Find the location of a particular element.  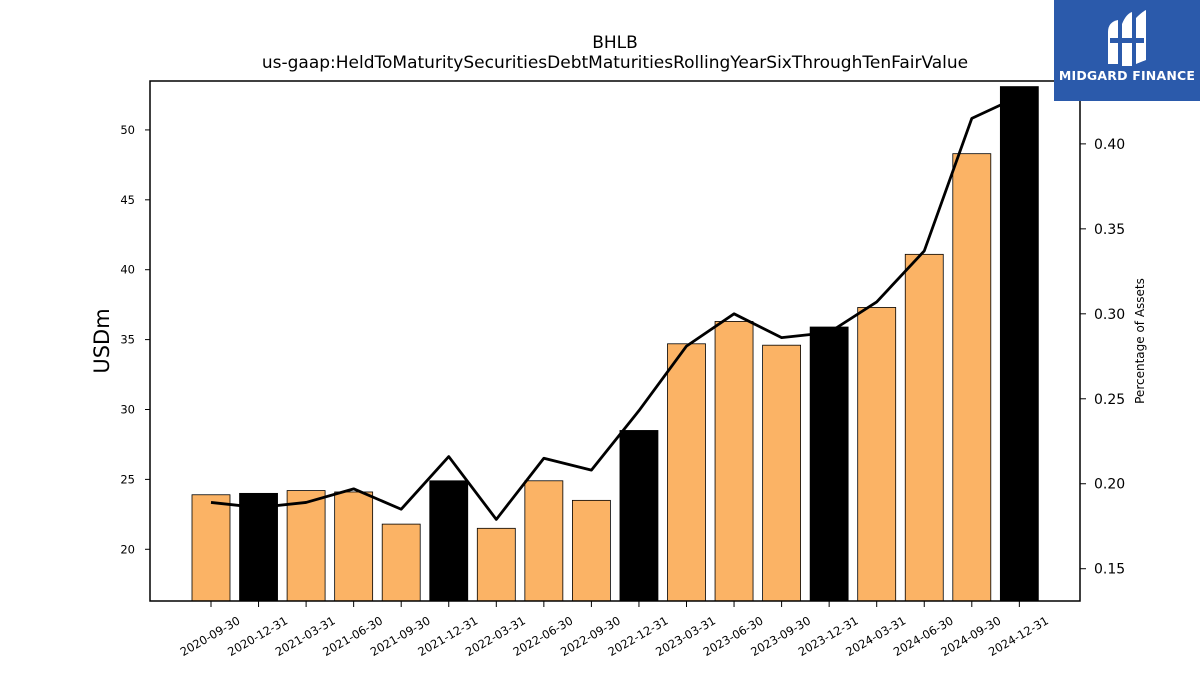

midgard-logo-icon is located at coordinates (1127, 38).